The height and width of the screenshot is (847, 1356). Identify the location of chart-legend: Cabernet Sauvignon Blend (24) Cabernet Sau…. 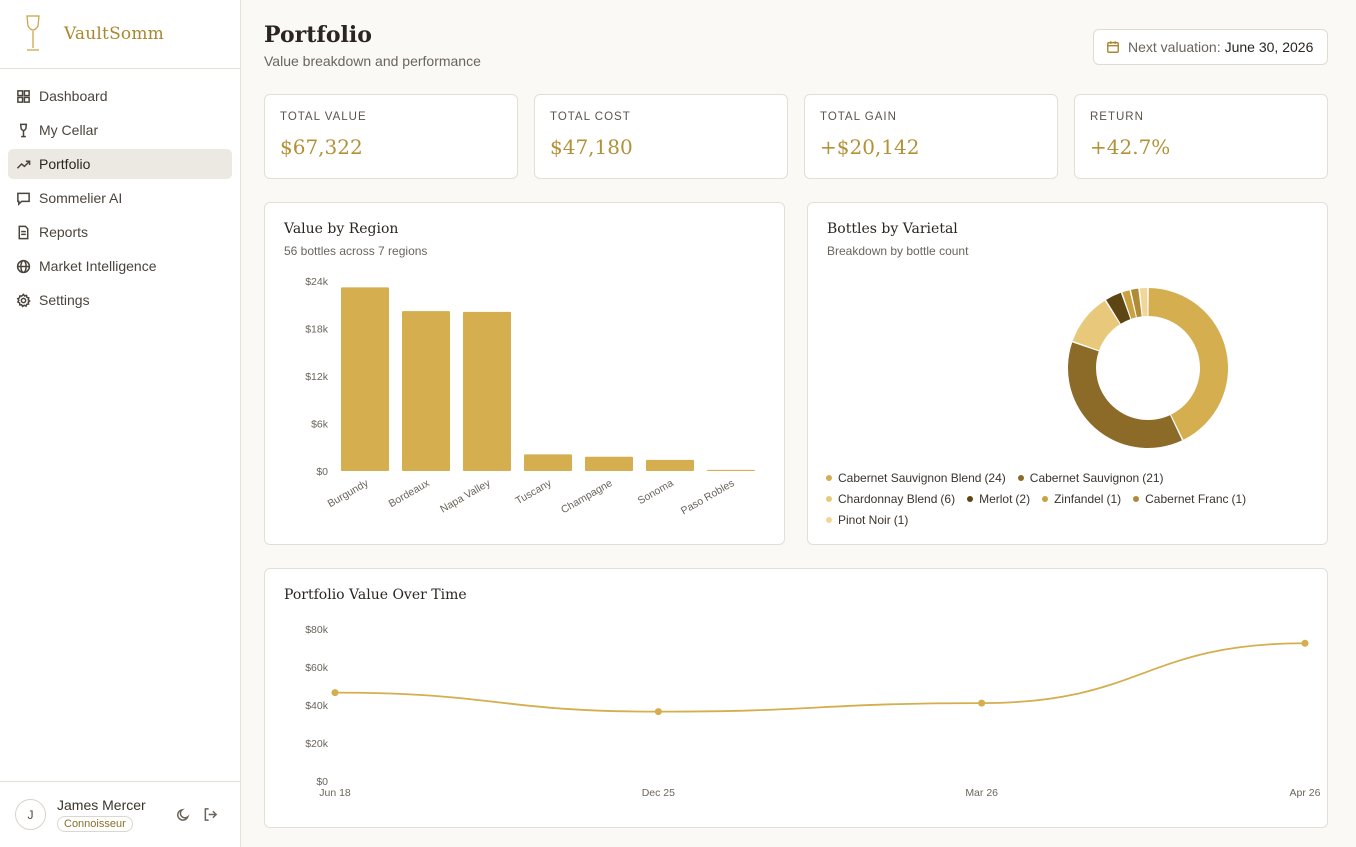
(1061, 499).